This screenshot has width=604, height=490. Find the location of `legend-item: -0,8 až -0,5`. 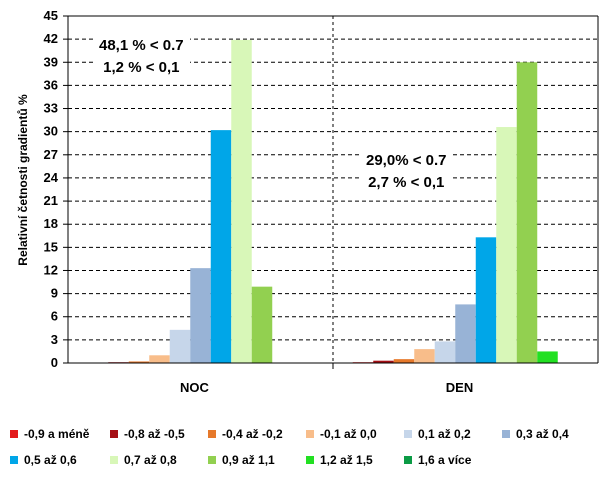

legend-item: -0,8 až -0,5 is located at coordinates (147, 434).